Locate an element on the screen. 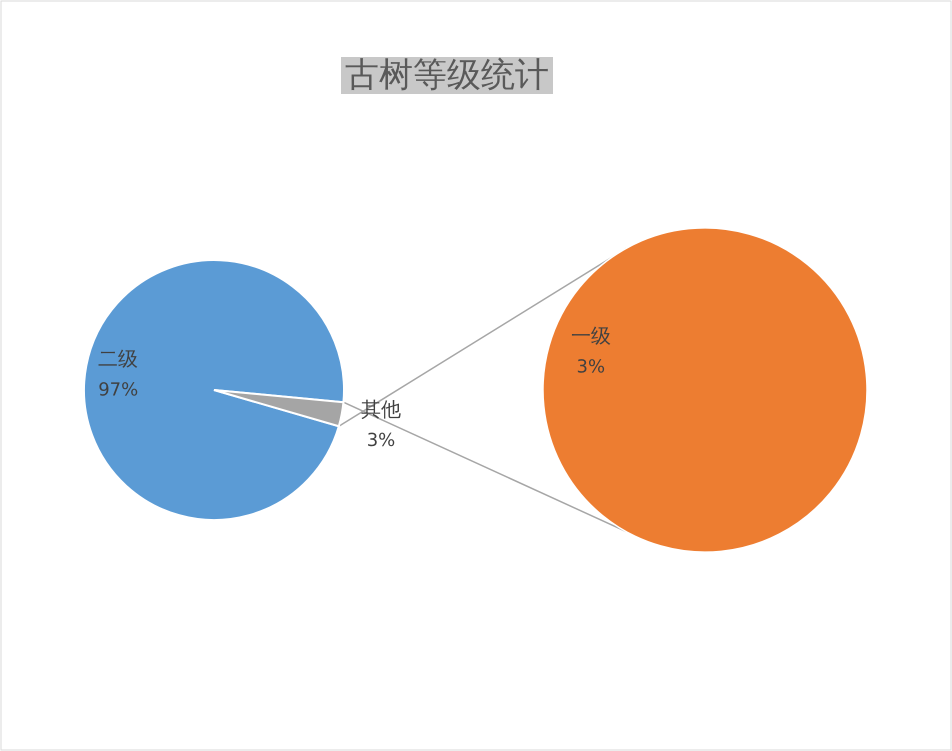 The image size is (952, 751). slice-label: 二级 is located at coordinates (118, 359).